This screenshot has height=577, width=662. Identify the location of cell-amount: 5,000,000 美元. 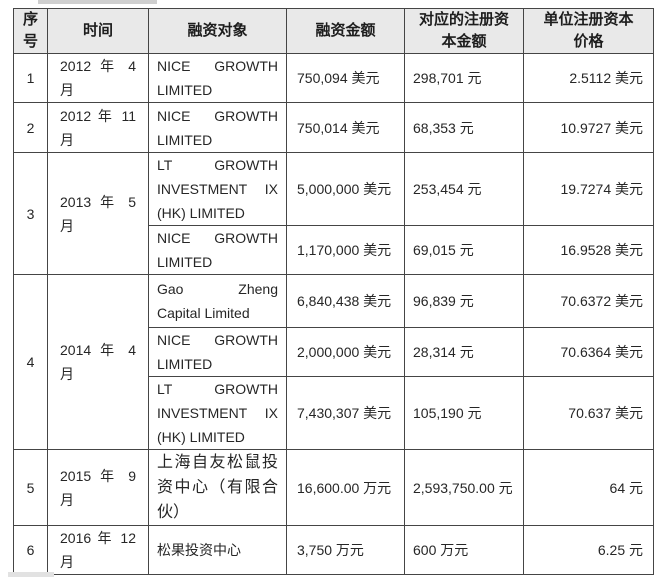
(345, 189).